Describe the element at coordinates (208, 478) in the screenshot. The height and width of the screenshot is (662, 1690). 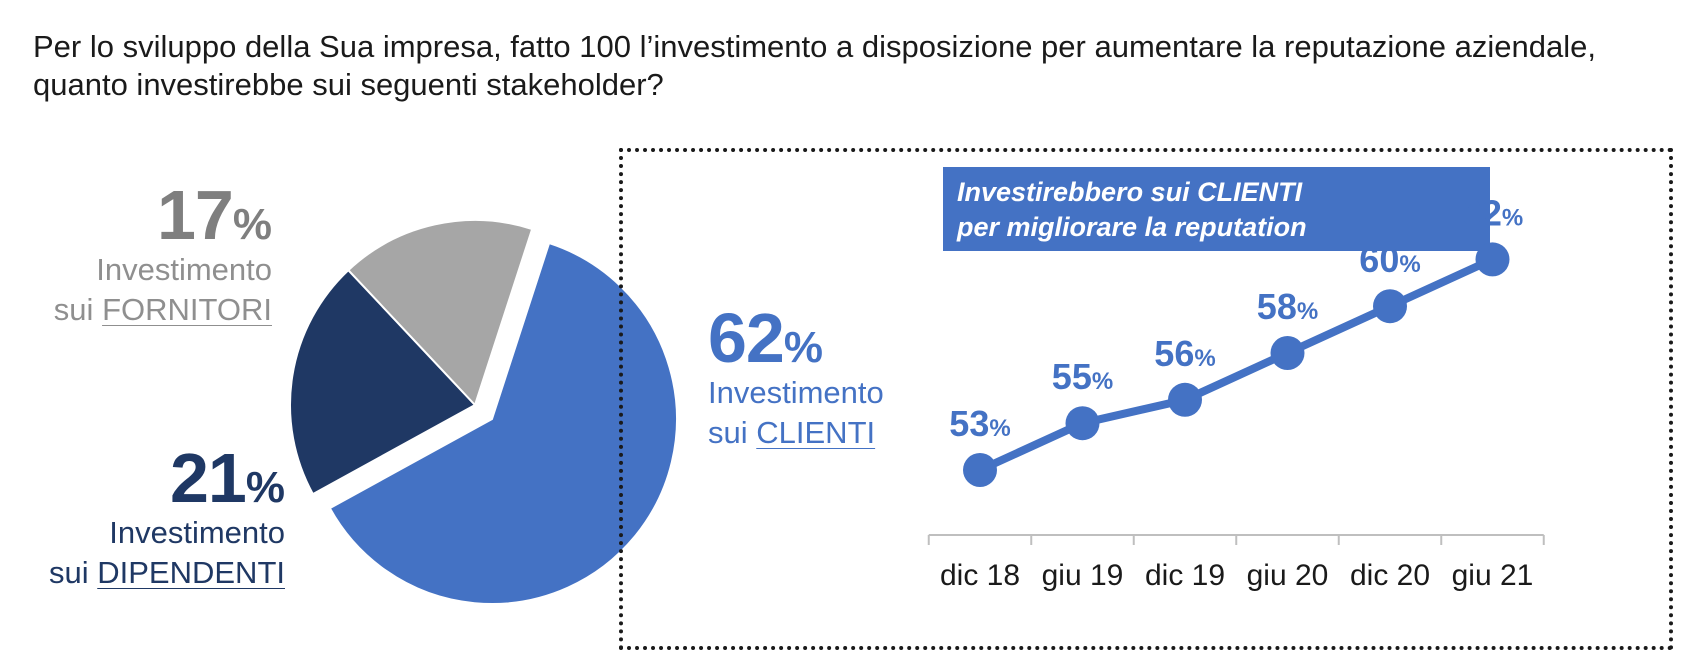
I see `dipendenti-pct: 21` at that location.